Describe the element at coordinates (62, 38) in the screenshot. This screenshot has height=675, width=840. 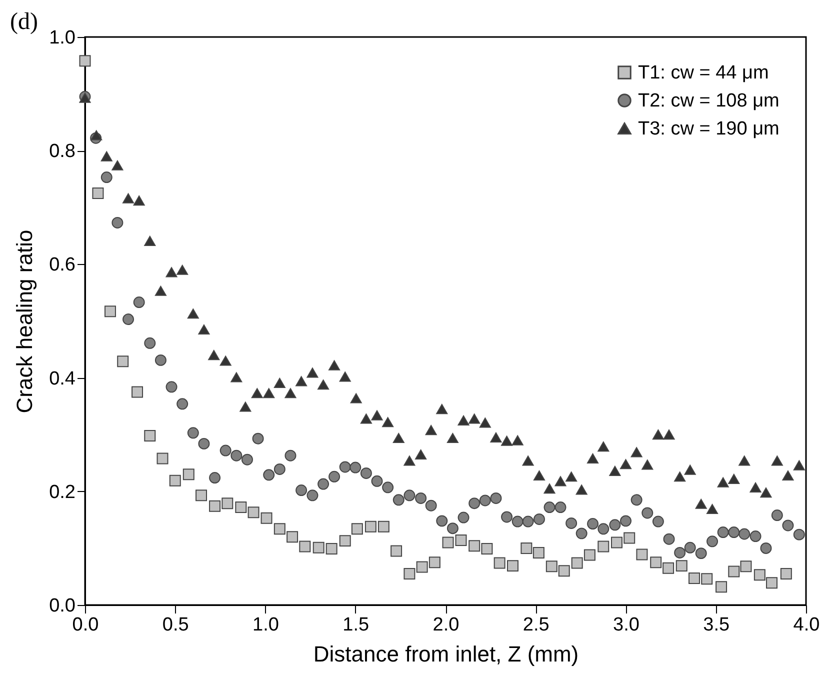
I see `y-tick-label: 1.0` at that location.